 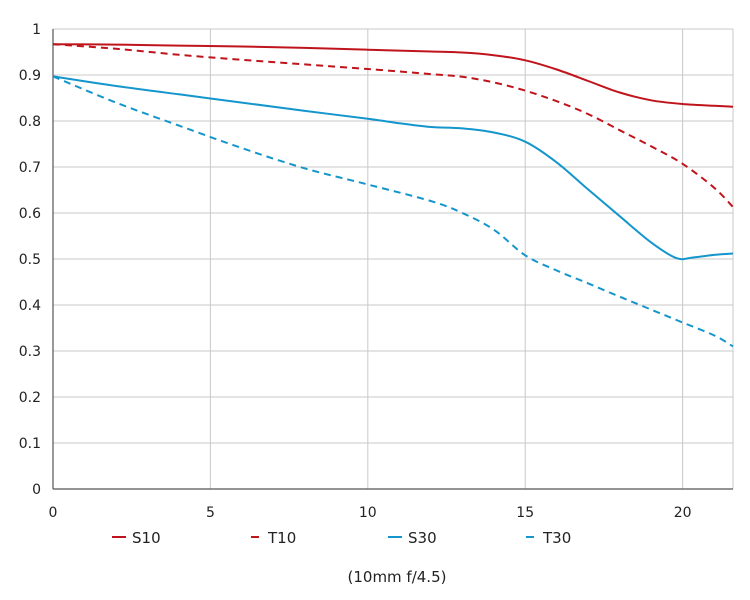 What do you see at coordinates (281, 538) in the screenshot?
I see `legend-label-t10: T10` at bounding box center [281, 538].